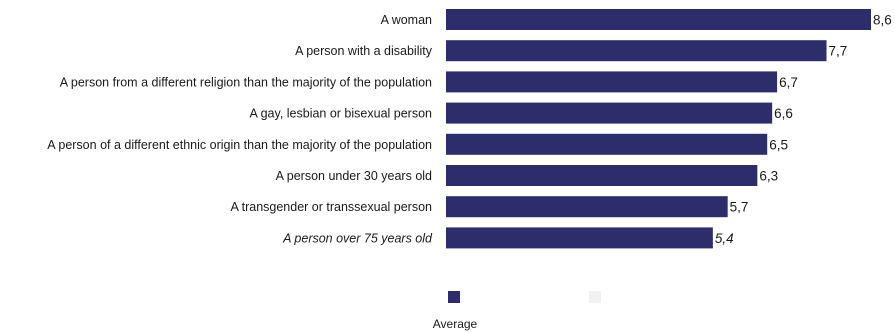  What do you see at coordinates (882, 20) in the screenshot?
I see `value-label: 8,6` at bounding box center [882, 20].